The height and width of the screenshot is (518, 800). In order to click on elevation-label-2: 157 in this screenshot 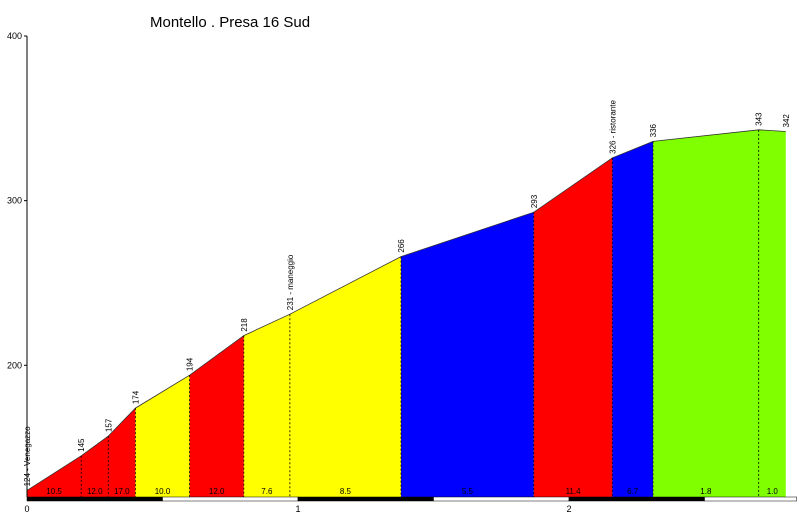, I will do `click(108, 425)`.